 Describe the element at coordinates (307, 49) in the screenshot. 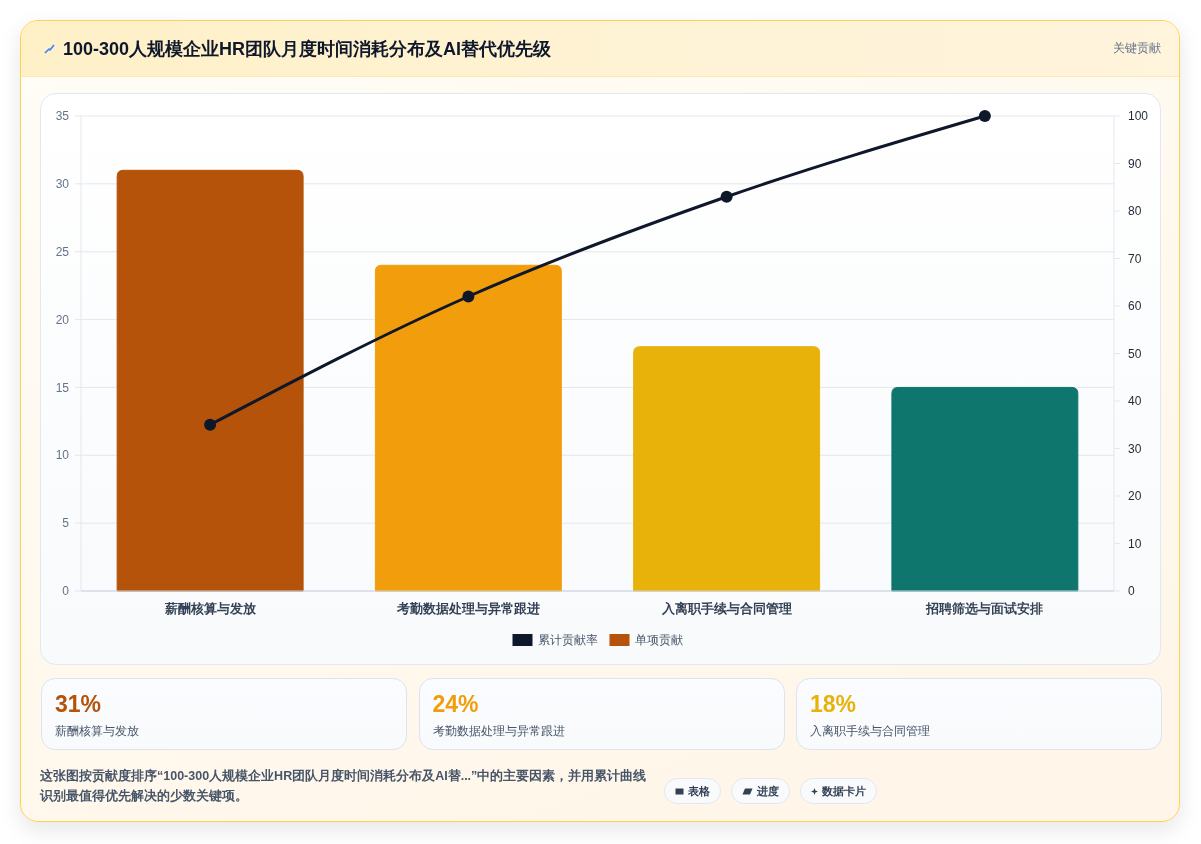

I see `chart-title: 100-300人规模企业HR团队月度时间消耗分布及AI替代优先级` at that location.